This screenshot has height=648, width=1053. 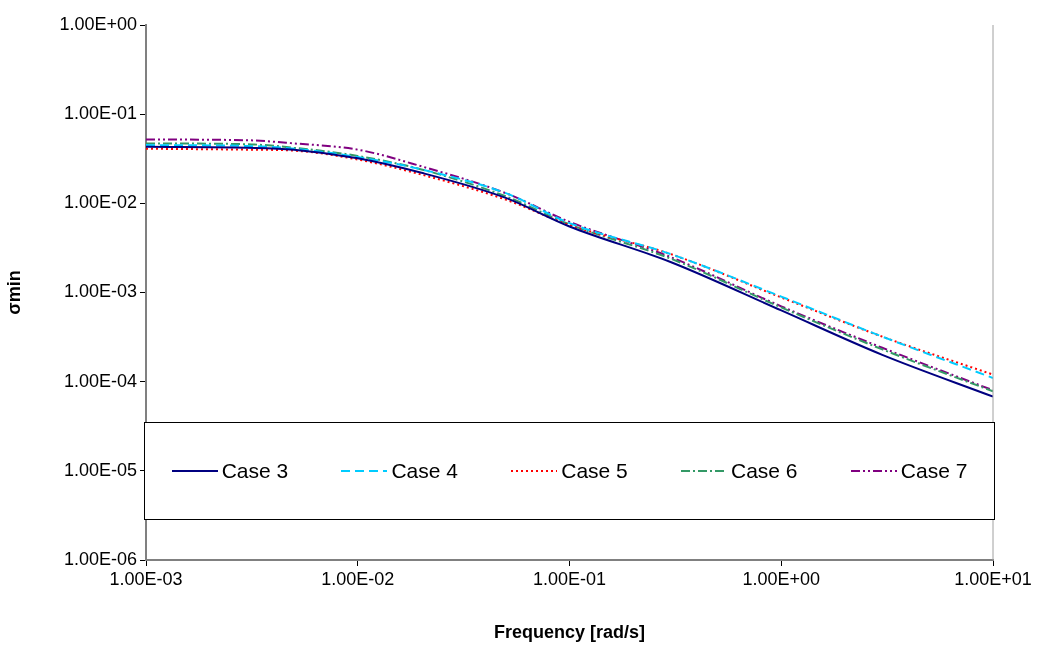 I want to click on y-tick-label: 1.00E-01, so click(x=100, y=113).